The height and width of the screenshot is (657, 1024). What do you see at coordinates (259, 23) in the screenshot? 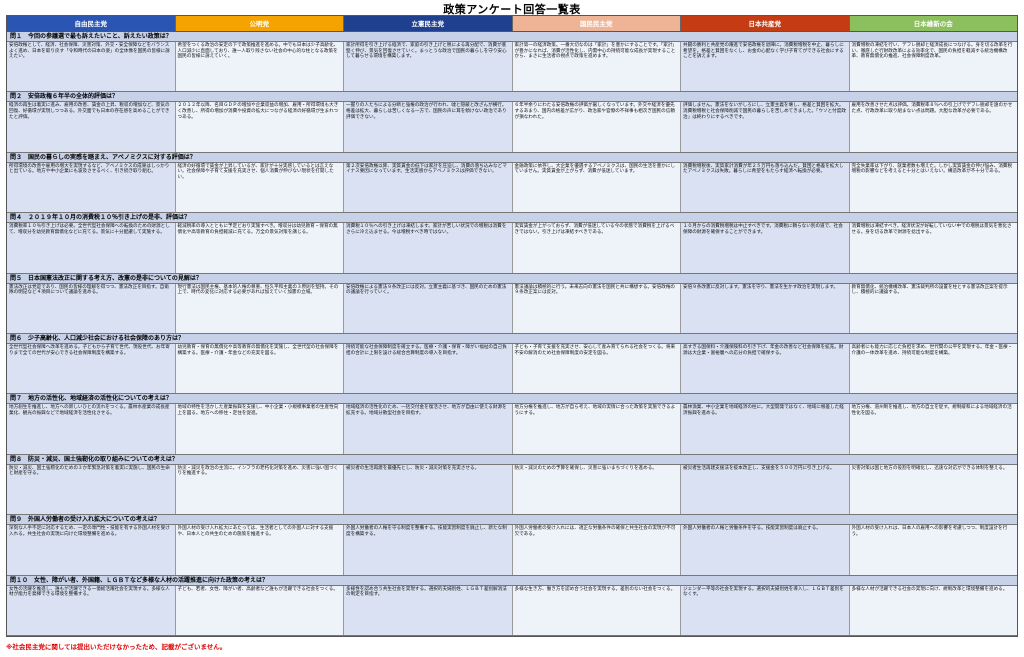
I see `party-header-2: 公明党` at bounding box center [259, 23].